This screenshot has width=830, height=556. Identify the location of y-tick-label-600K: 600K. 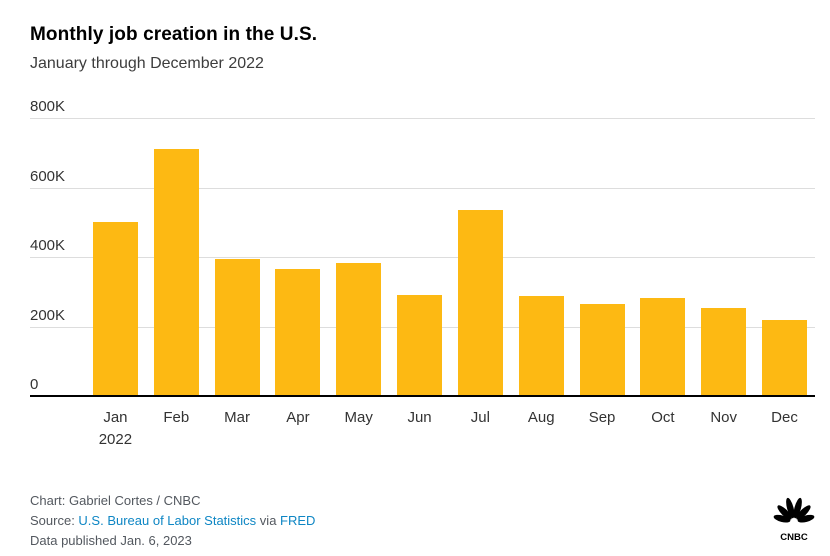
(48, 176).